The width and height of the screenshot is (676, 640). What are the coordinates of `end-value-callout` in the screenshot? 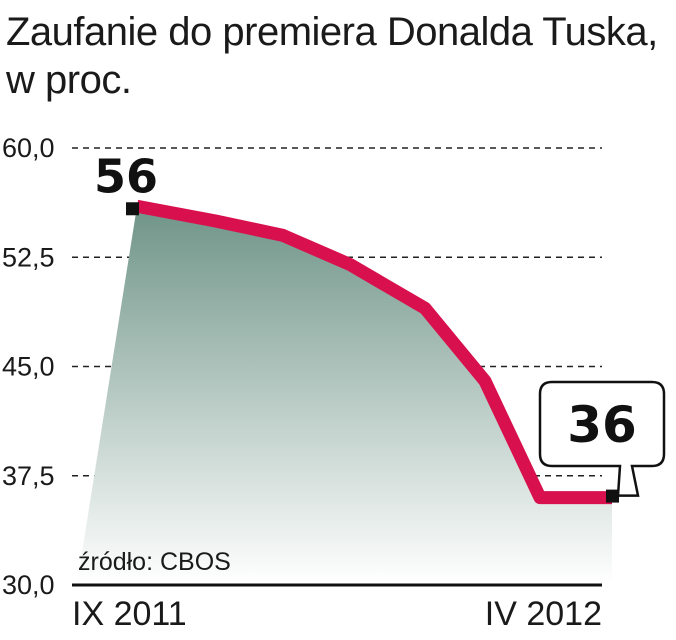 It's located at (602, 438).